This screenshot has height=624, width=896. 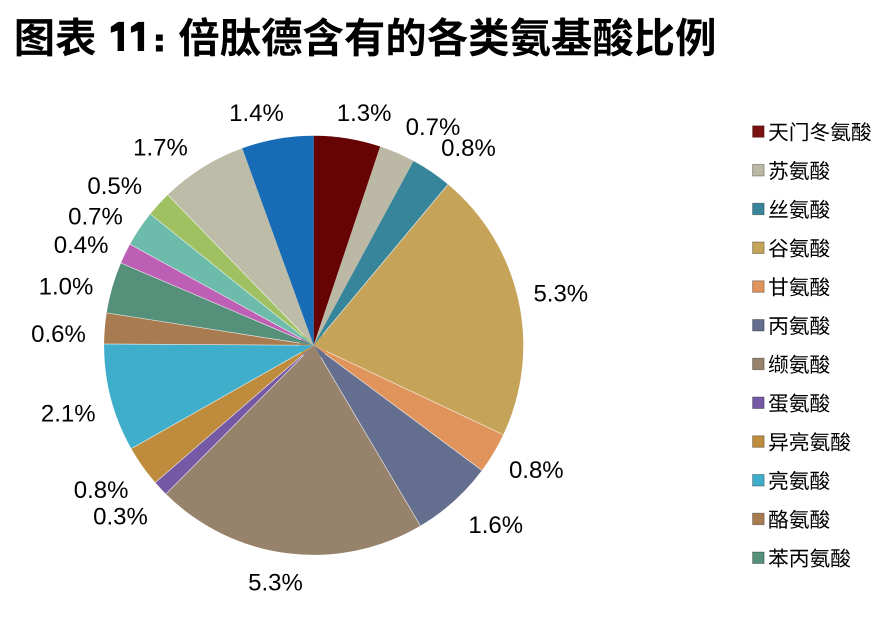 I want to click on svg-text: 0.4%, so click(x=81, y=245).